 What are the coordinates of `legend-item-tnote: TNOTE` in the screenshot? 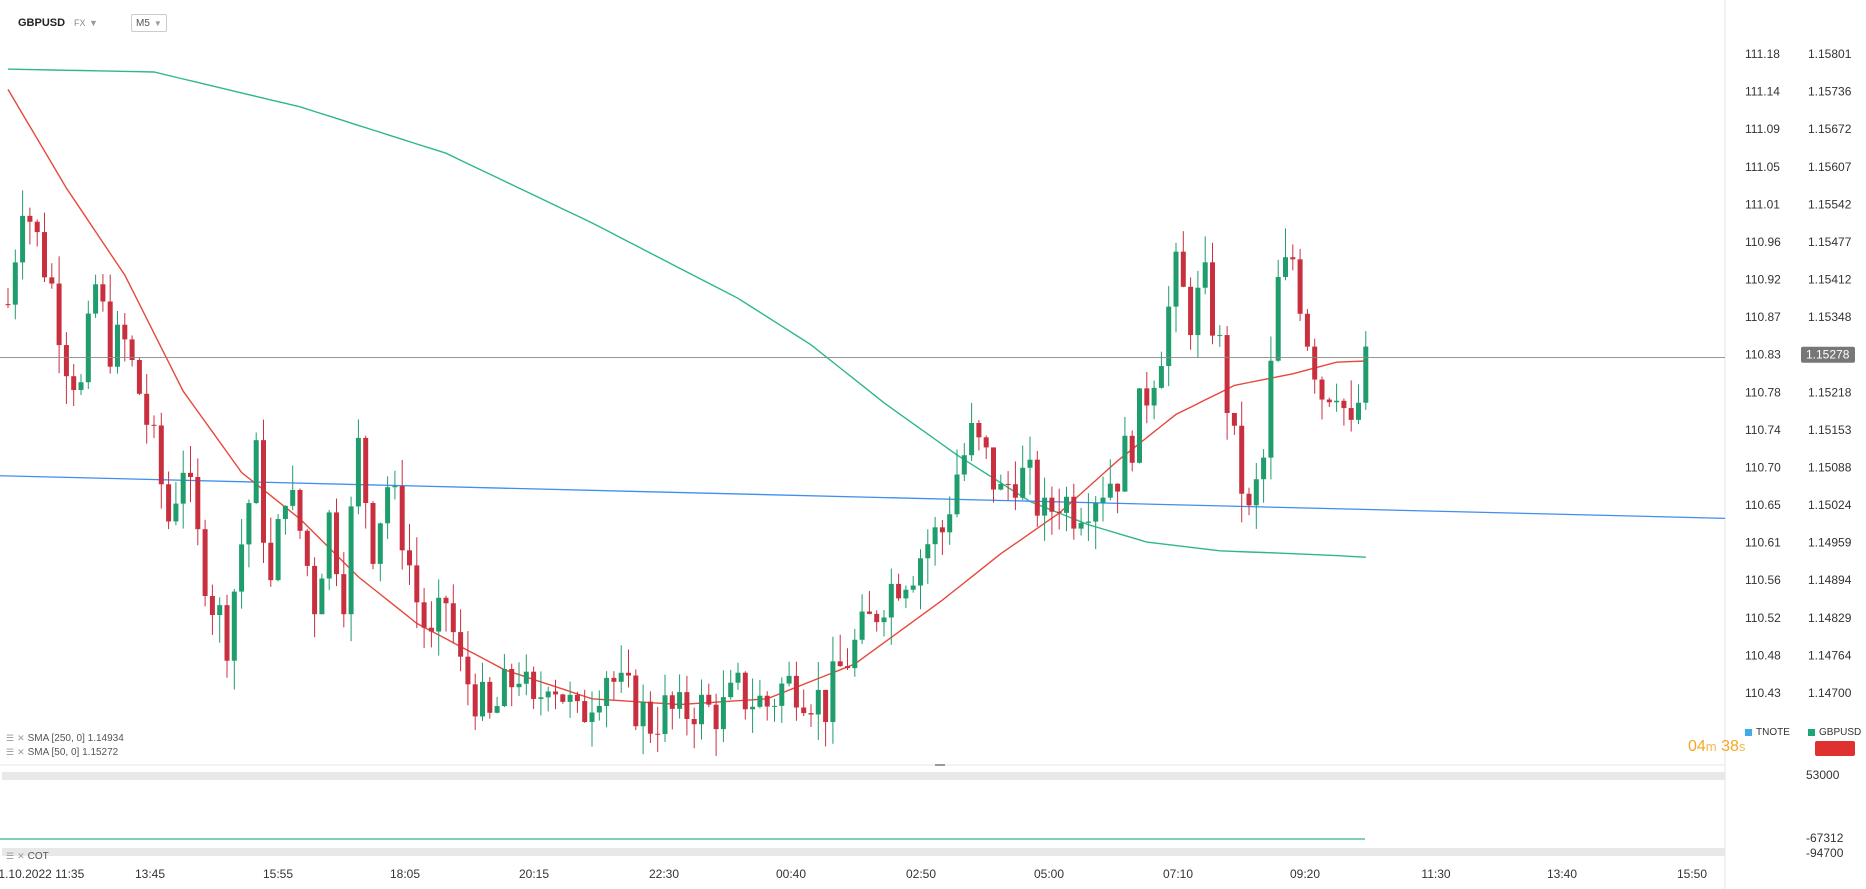 It's located at (1767, 732).